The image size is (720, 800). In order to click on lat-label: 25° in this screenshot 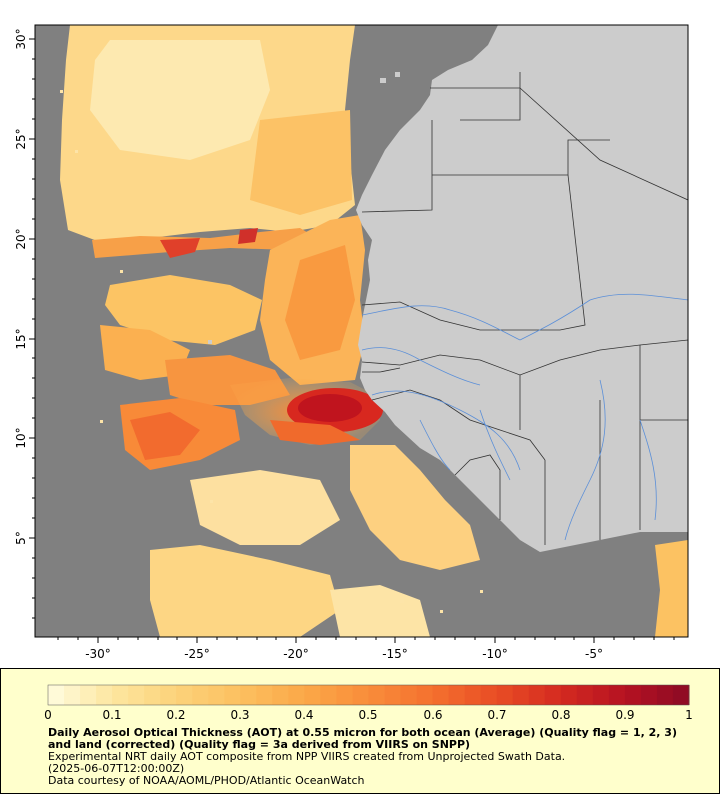, I will do `click(21, 138)`.